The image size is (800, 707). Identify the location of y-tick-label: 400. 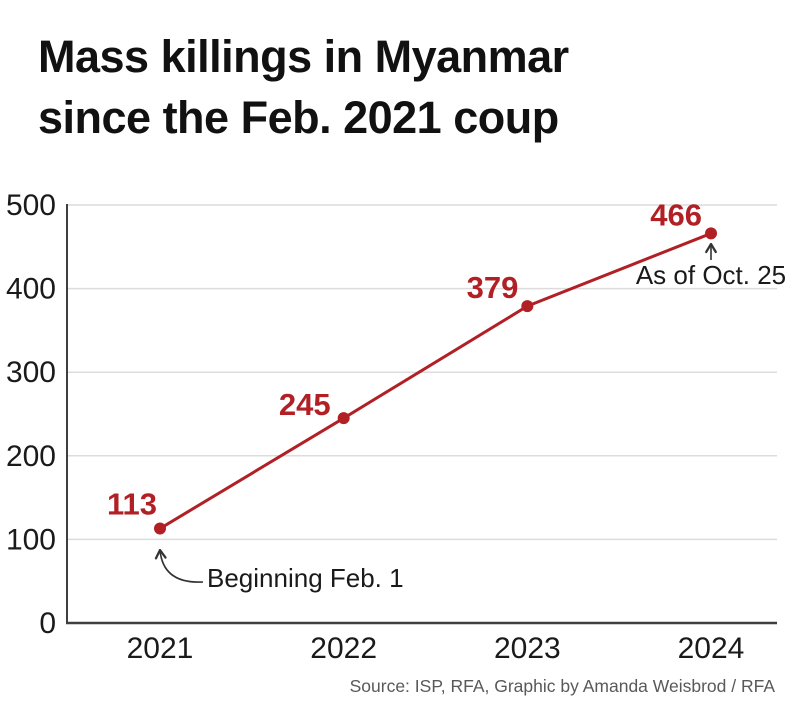
(31, 289).